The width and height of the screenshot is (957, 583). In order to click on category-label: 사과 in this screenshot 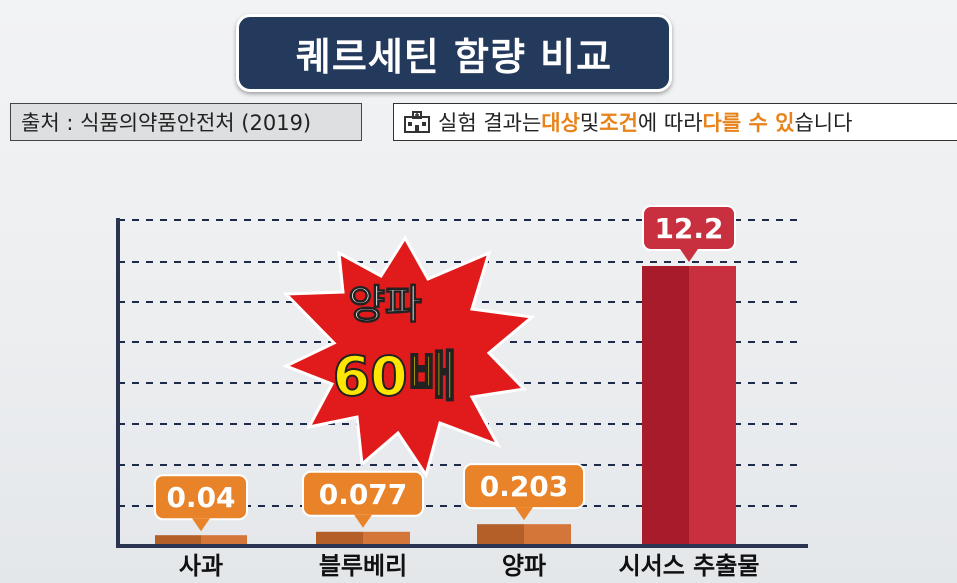, I will do `click(201, 566)`.